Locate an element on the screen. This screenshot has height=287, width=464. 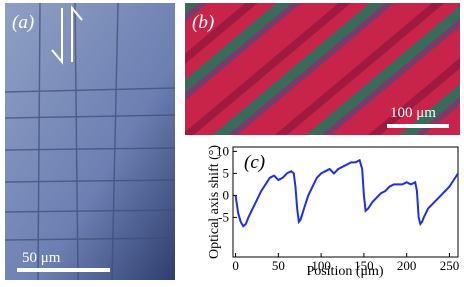
scale-bar-label: 100 μm is located at coordinates (413, 113).